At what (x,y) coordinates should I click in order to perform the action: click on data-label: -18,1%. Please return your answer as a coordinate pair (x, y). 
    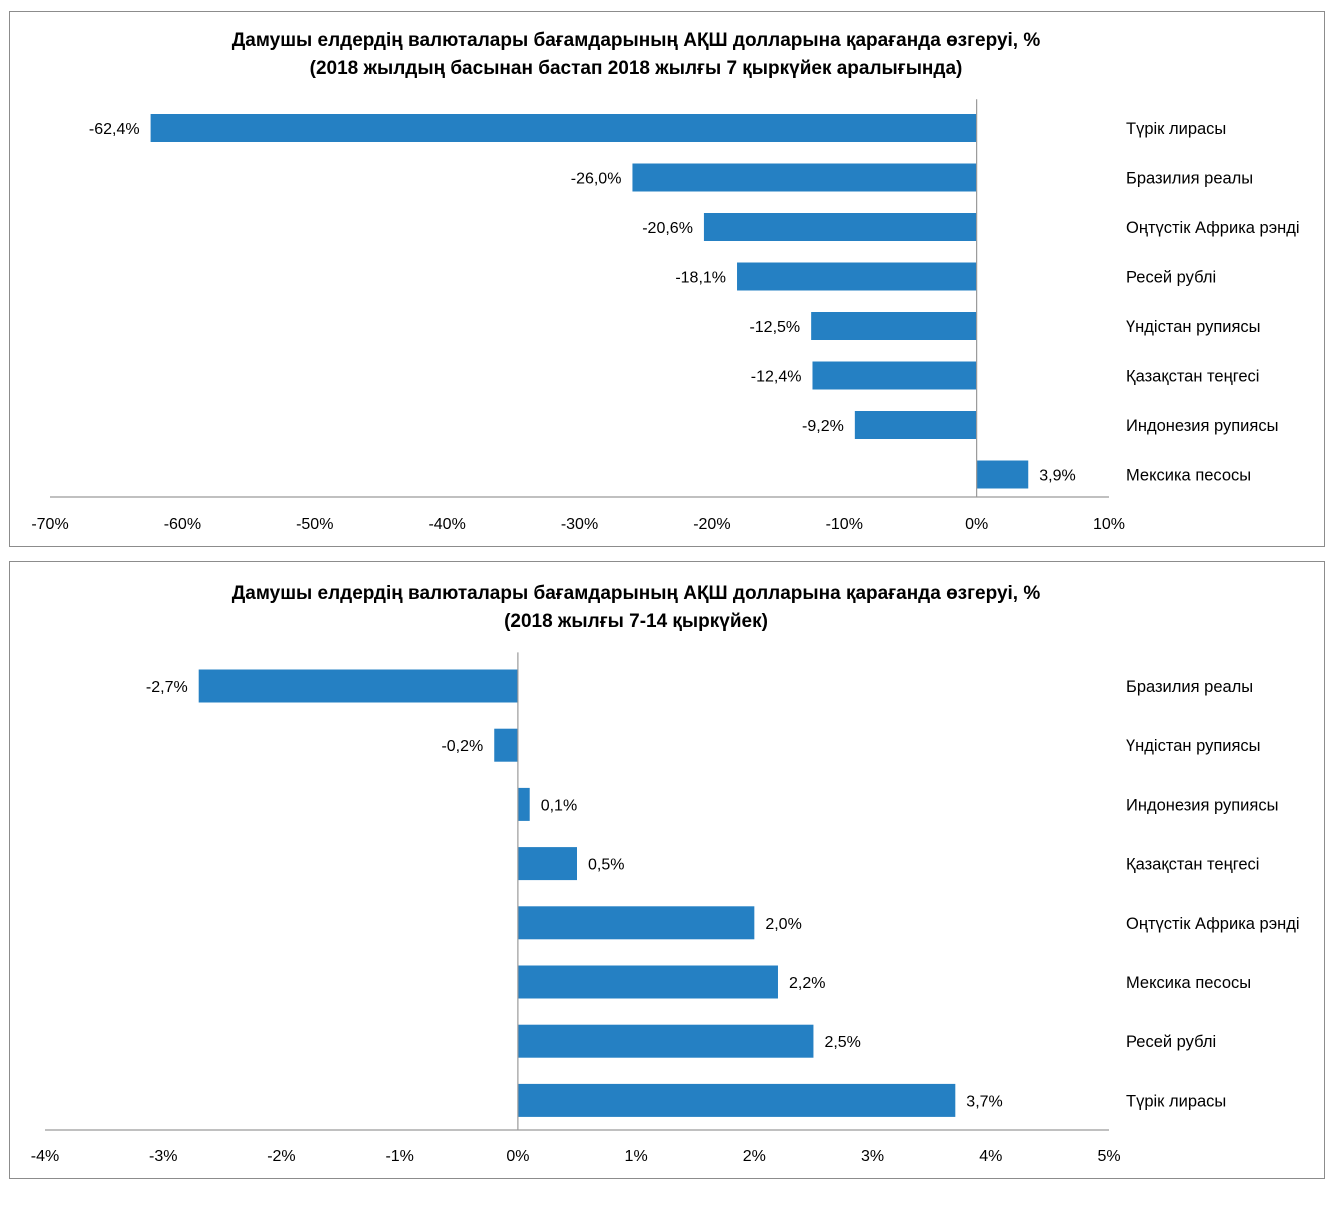
    Looking at the image, I should click on (700, 278).